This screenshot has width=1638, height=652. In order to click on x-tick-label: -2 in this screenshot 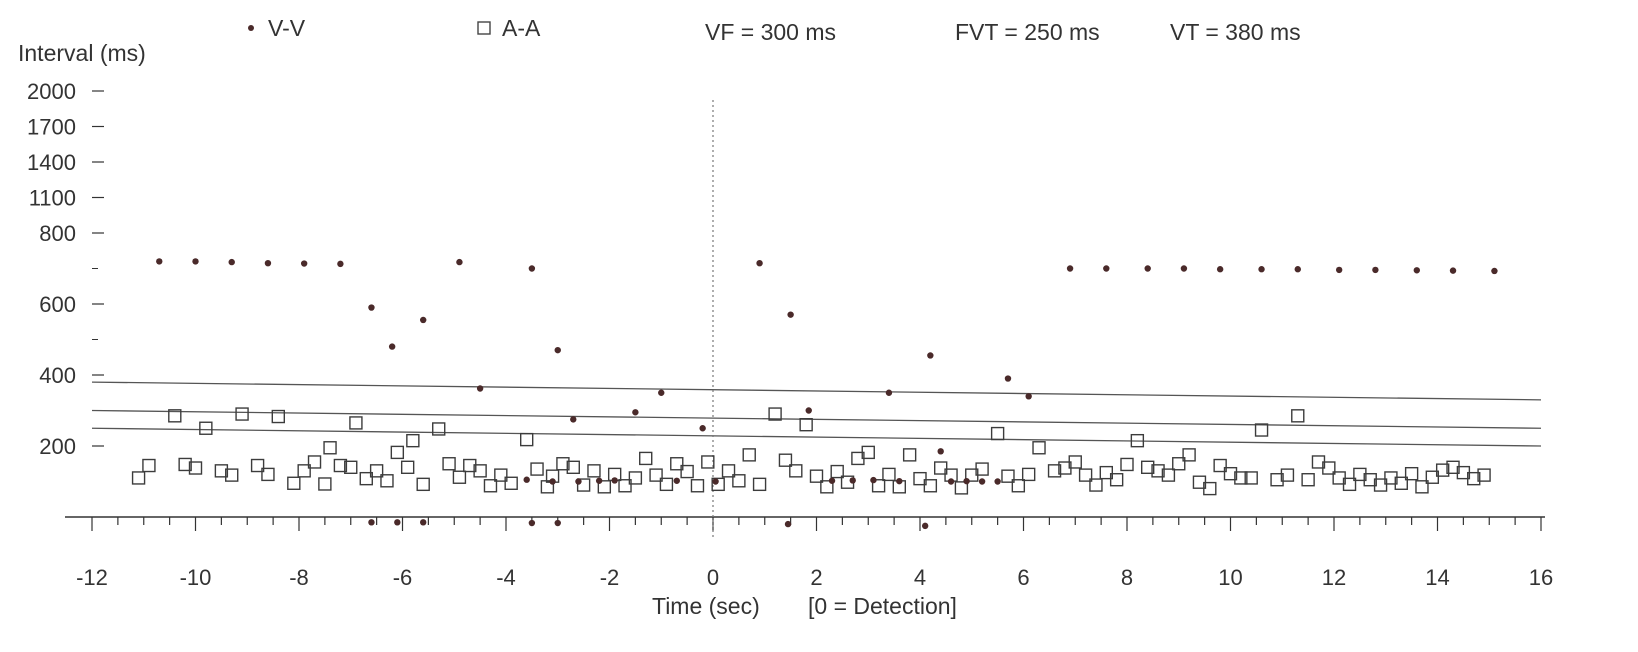, I will do `click(610, 577)`.